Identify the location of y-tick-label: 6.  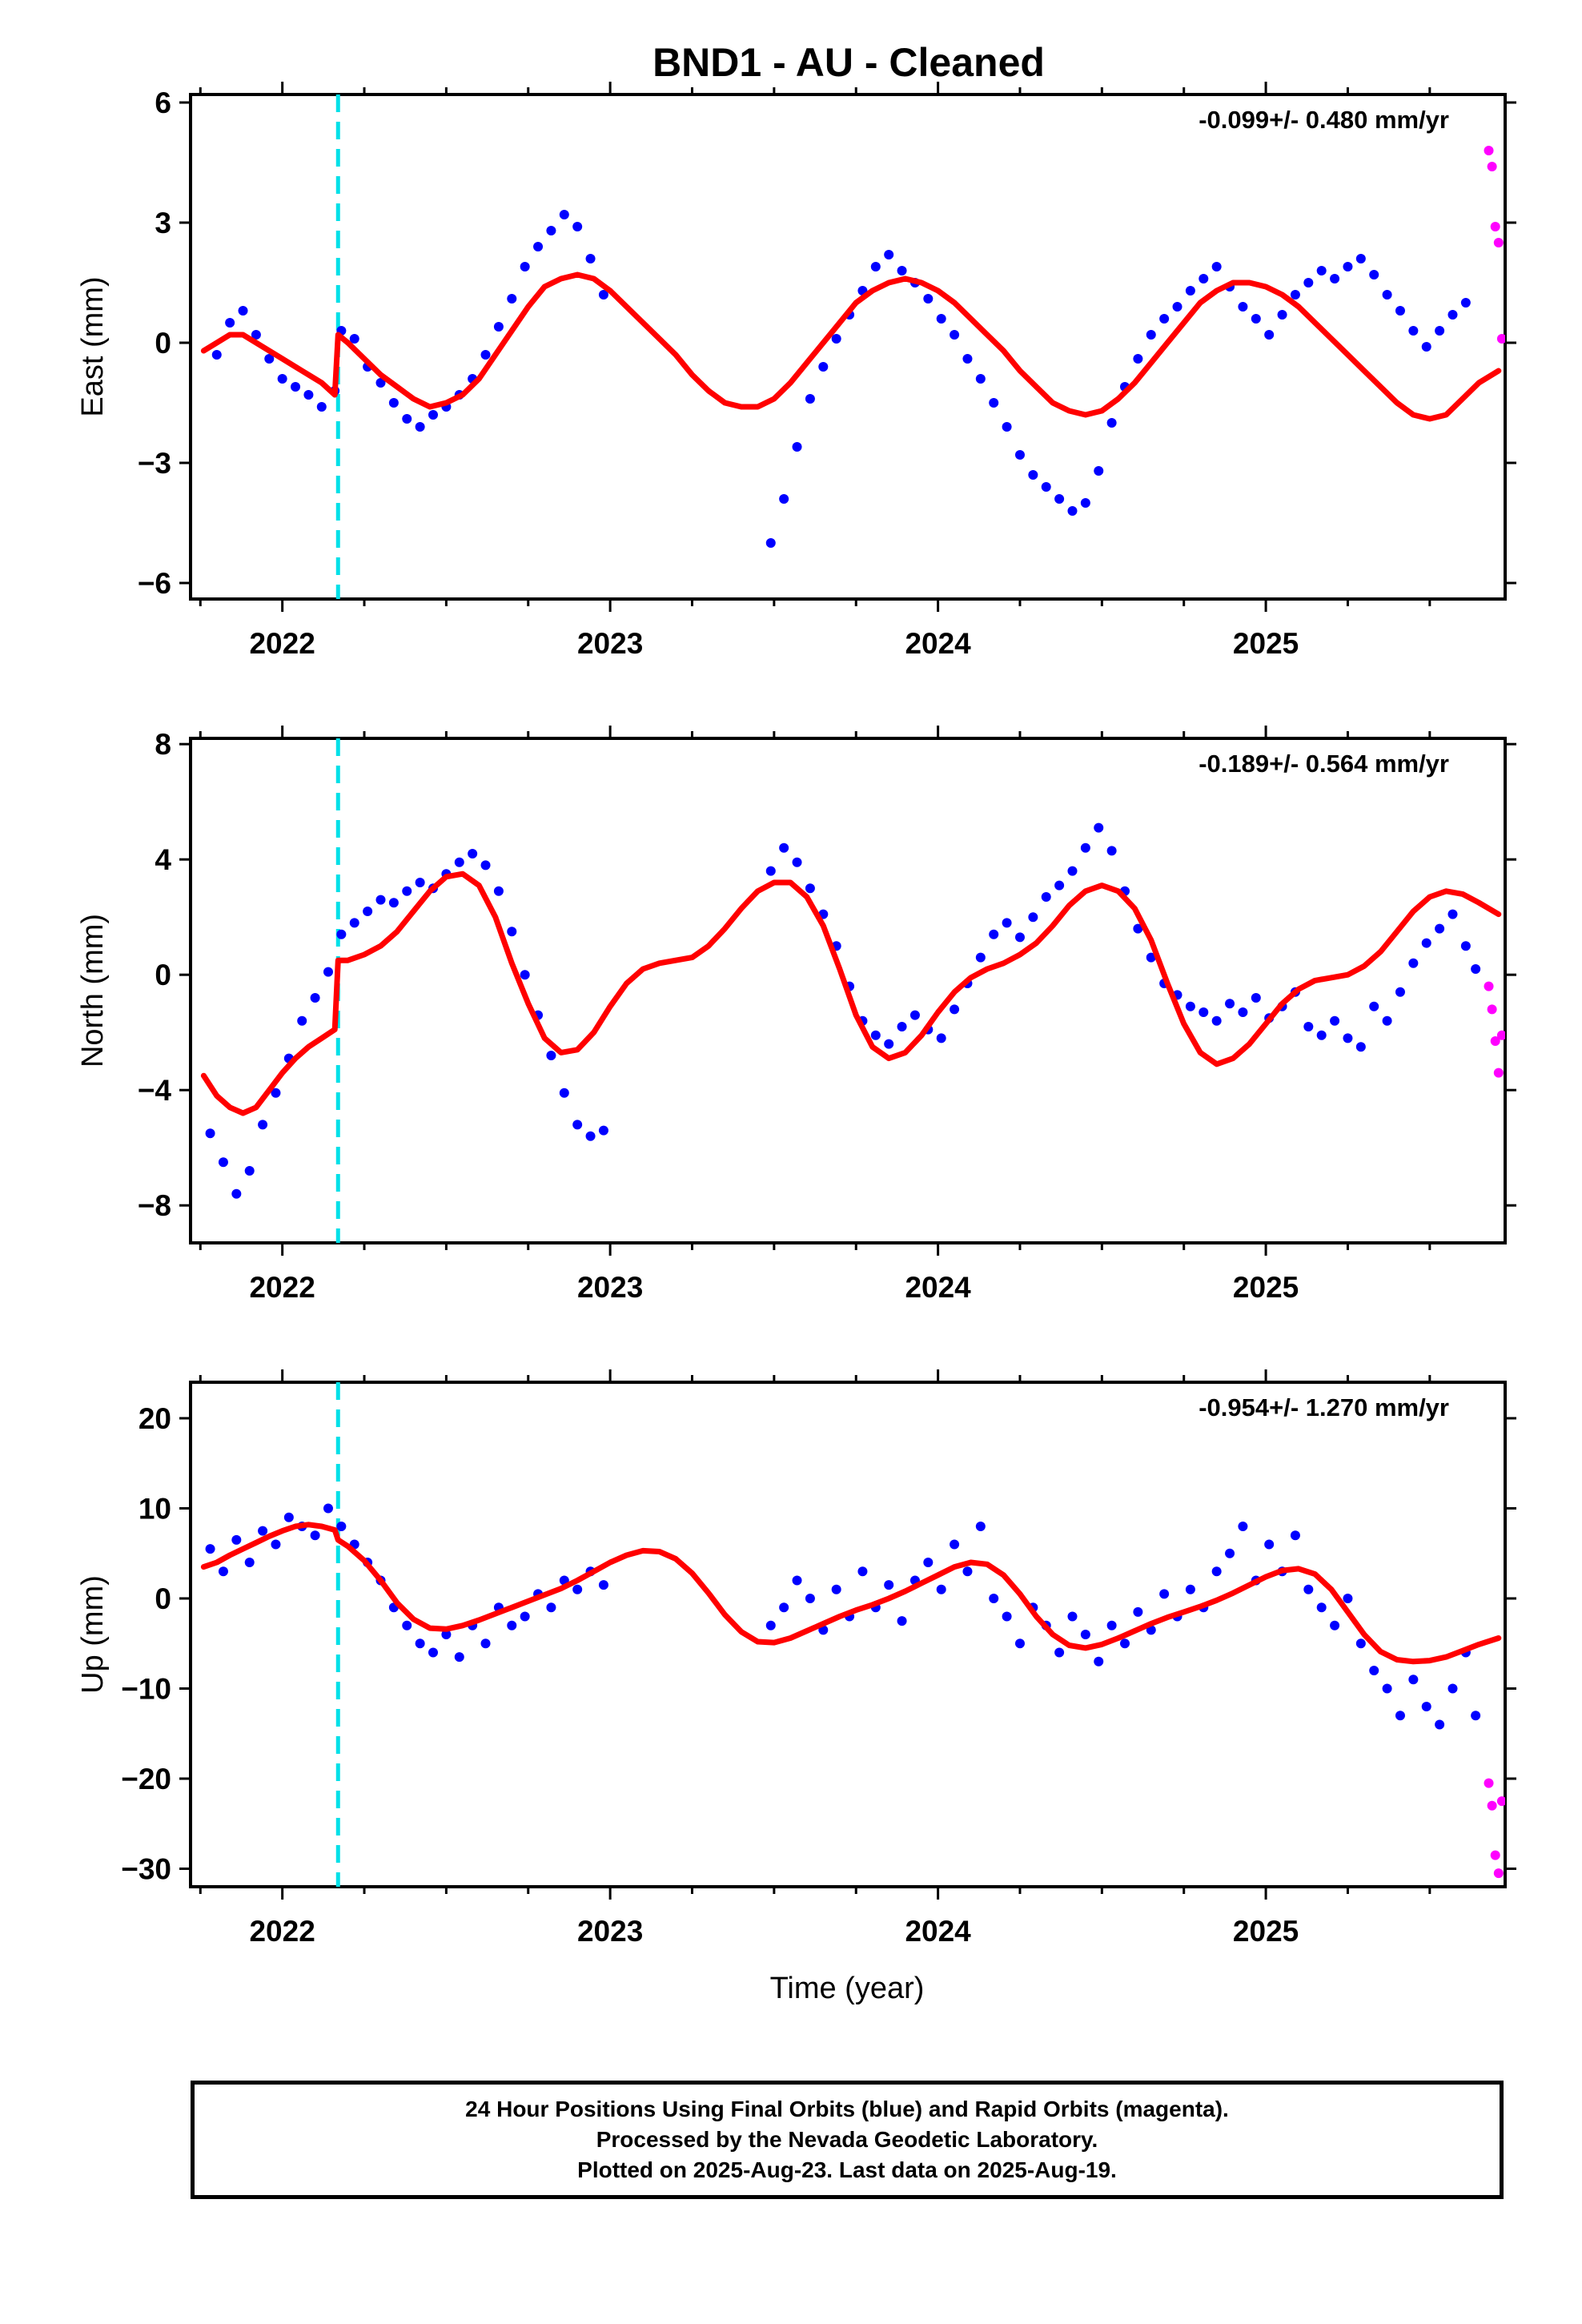
(163, 102).